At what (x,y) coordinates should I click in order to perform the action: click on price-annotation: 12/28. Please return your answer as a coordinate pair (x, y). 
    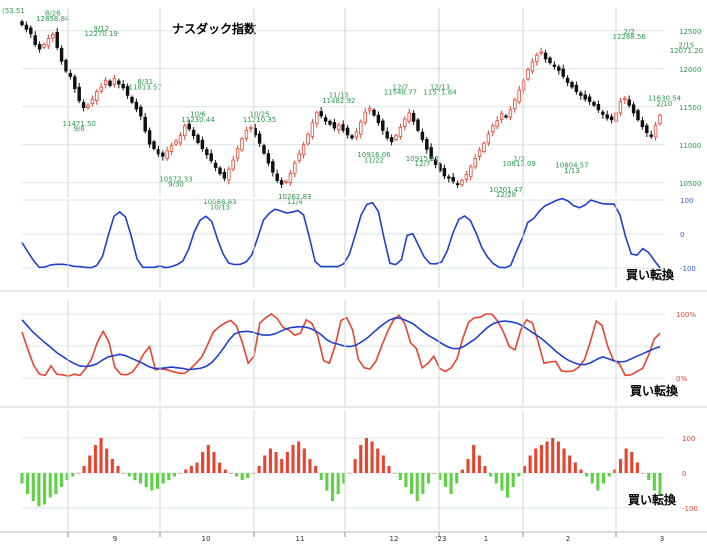
    Looking at the image, I should click on (506, 195).